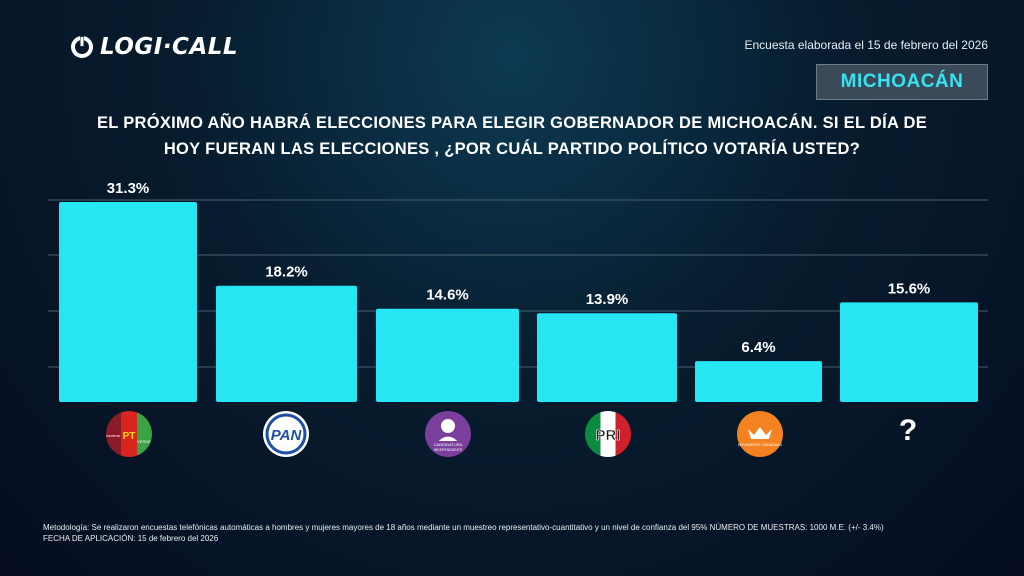 The height and width of the screenshot is (576, 1024). I want to click on svg-text: CANDIDATURA, so click(448, 444).